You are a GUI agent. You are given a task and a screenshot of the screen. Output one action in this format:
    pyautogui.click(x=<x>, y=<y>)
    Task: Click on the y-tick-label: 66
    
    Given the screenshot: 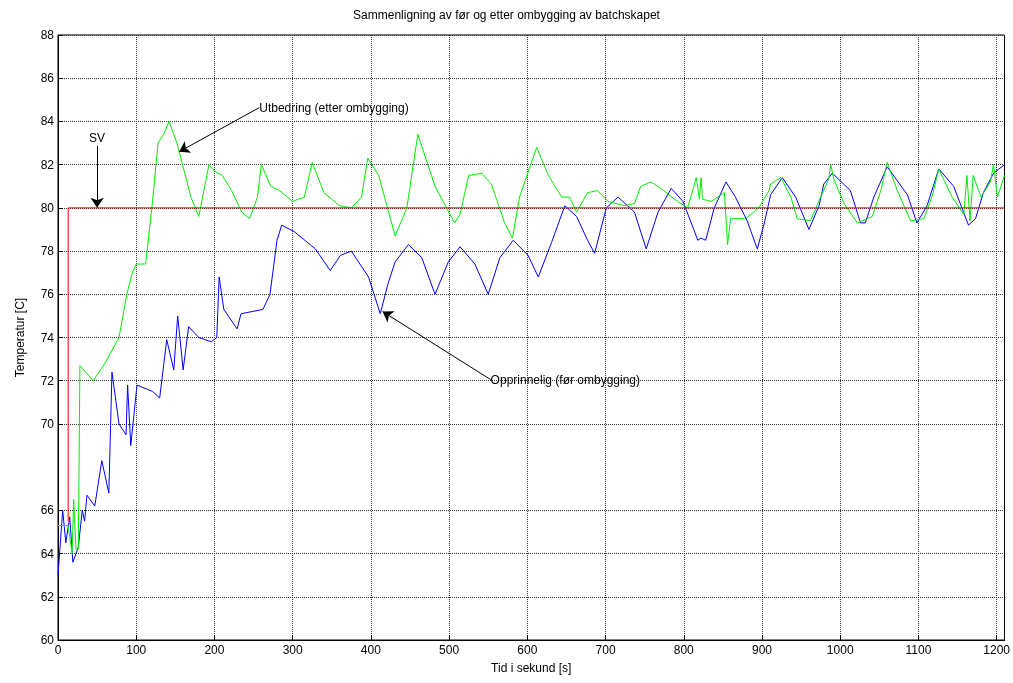 What is the action you would take?
    pyautogui.click(x=47, y=510)
    